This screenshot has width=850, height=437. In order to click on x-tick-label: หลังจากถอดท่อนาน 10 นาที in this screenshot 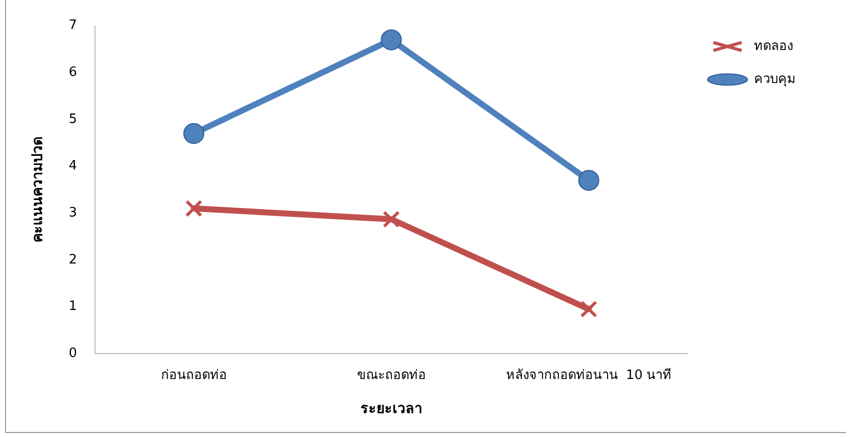, I will do `click(589, 374)`.